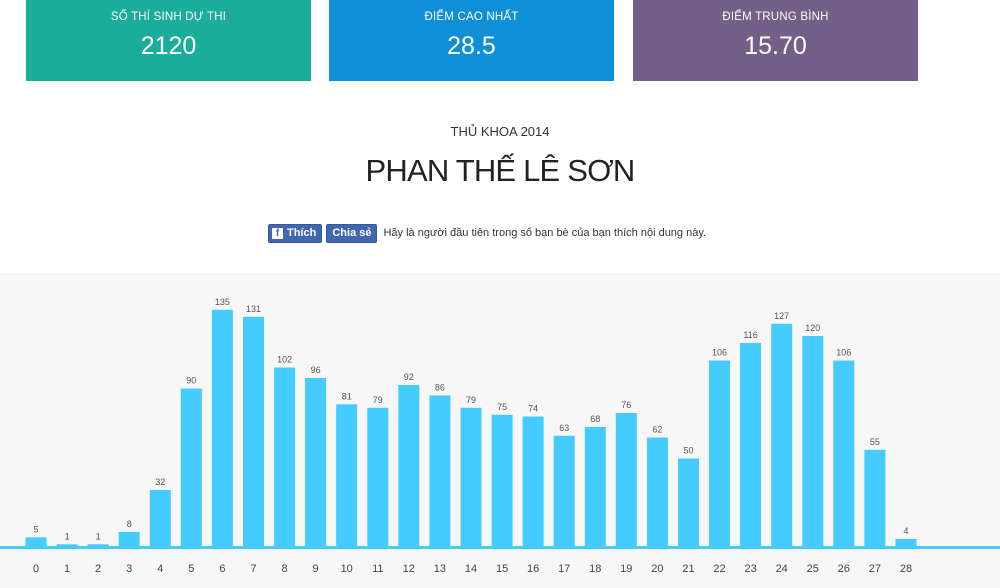 The image size is (1000, 588). Describe the element at coordinates (277, 233) in the screenshot. I see `facebook-icon: f` at that location.